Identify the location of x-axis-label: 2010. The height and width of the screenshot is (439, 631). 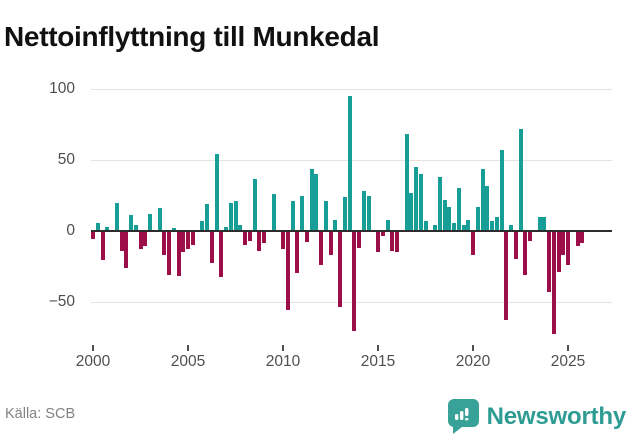
(283, 361).